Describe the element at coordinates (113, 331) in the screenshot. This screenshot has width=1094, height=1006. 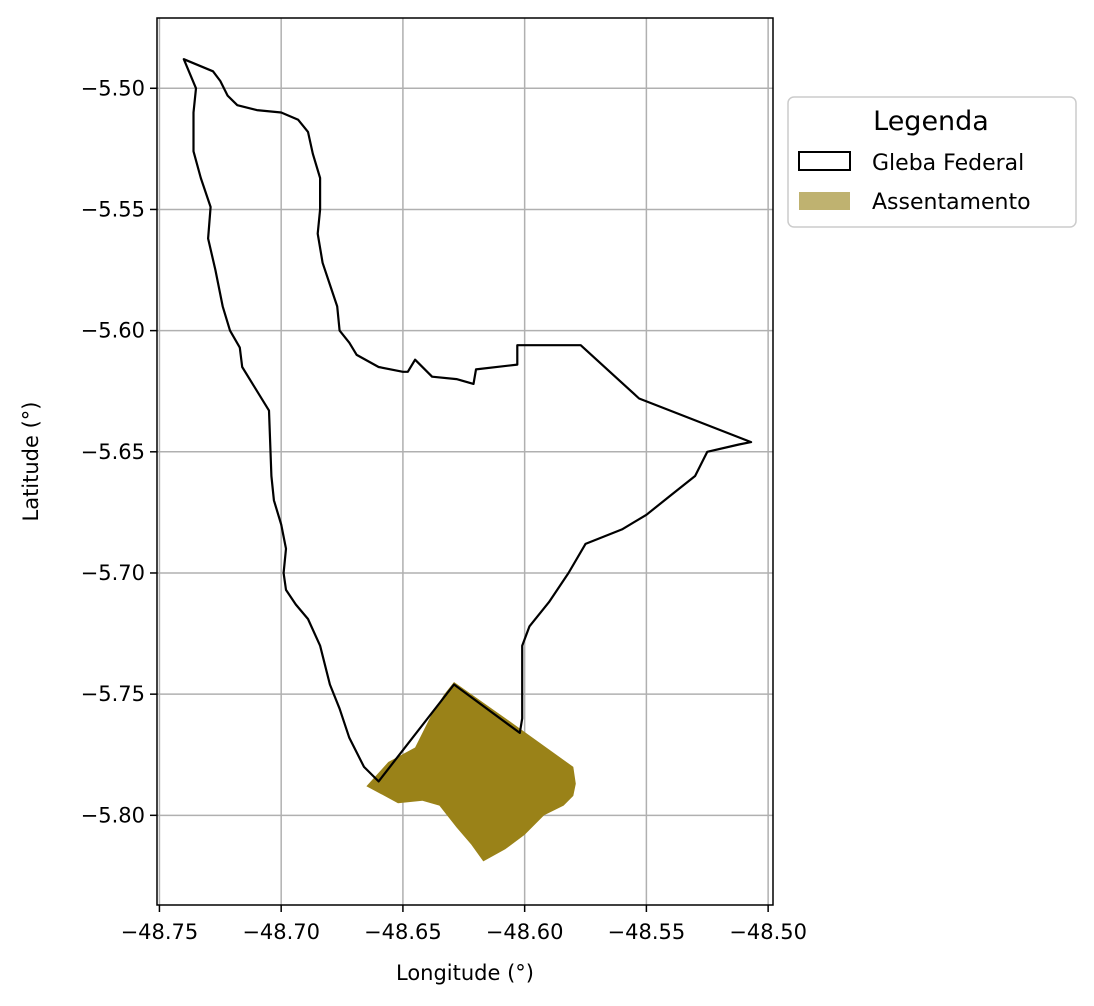
I see `y-tick-label-2: −5.60` at that location.